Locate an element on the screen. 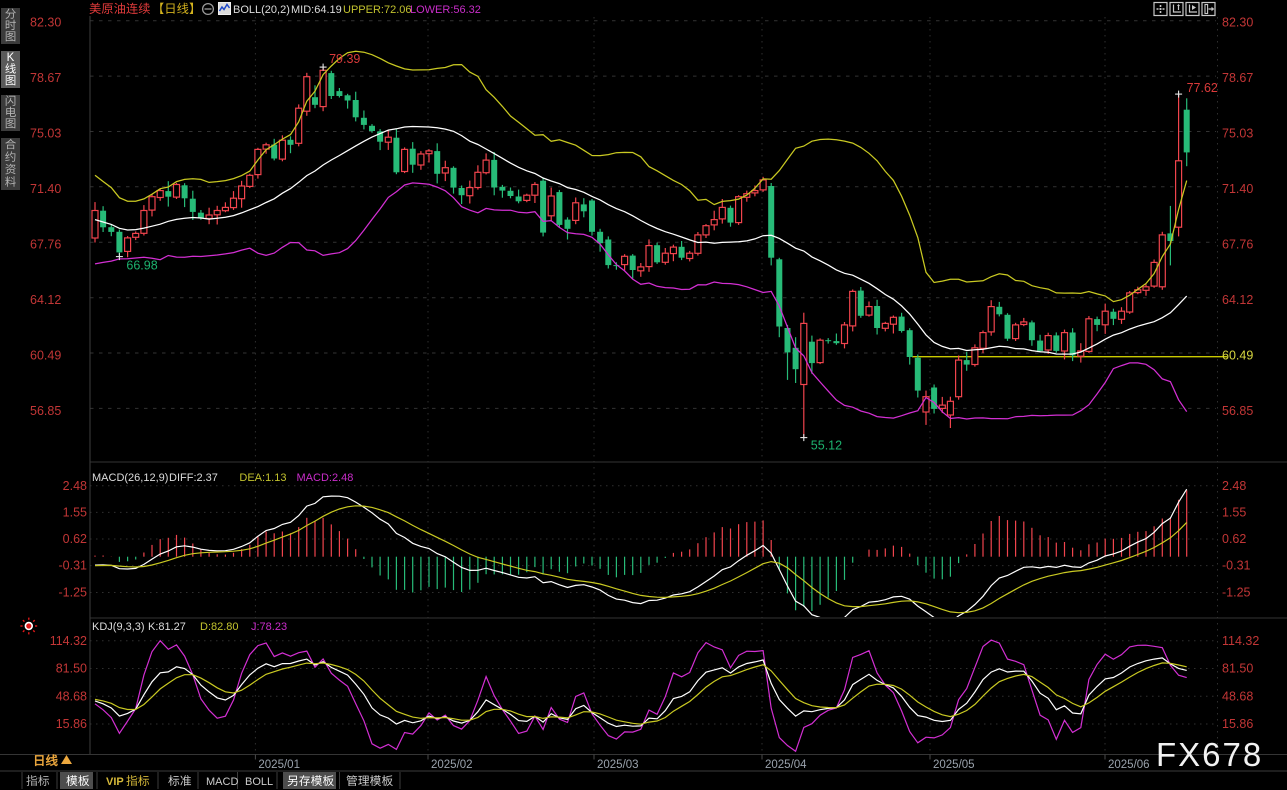 The image size is (1287, 790). svg-text: VIP is located at coordinates (115, 782).